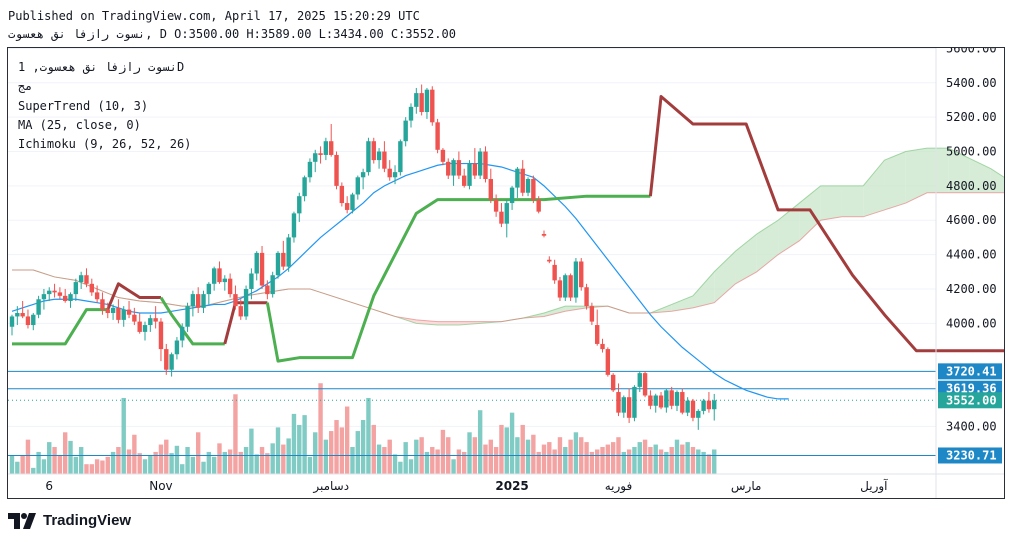 The image size is (1012, 541). I want to click on price-level-label: 3552.00, so click(971, 400).